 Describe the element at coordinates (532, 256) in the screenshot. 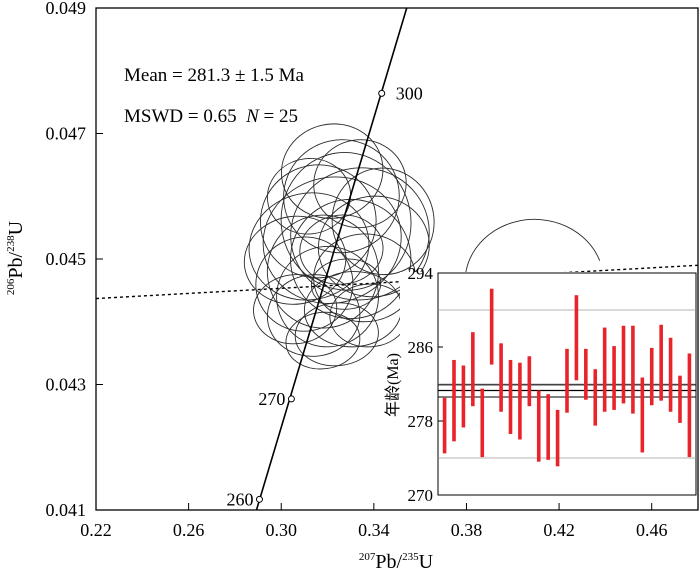

I see `outlier-ellipse-arc` at that location.